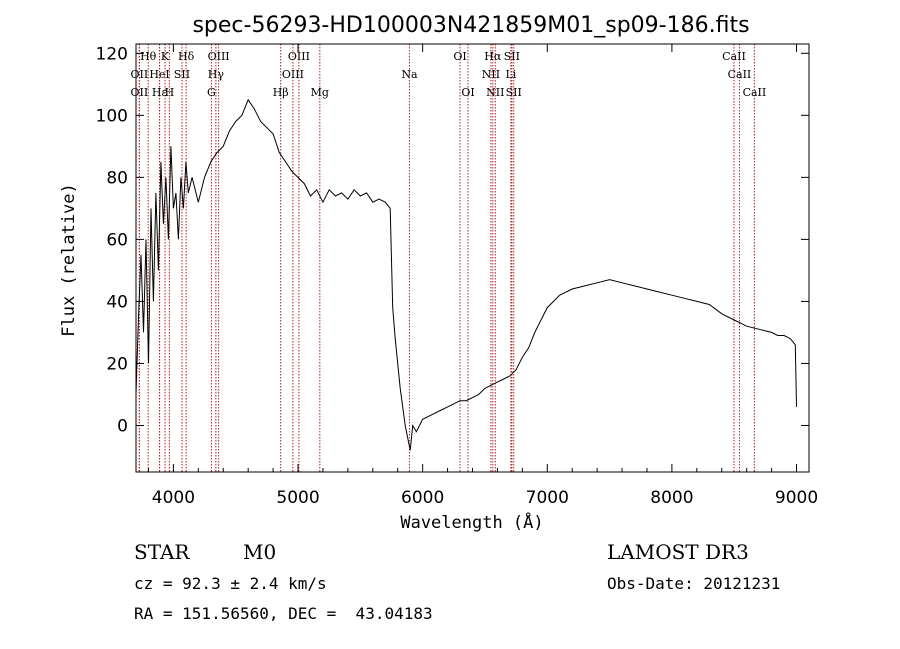 The width and height of the screenshot is (900, 649). What do you see at coordinates (122, 426) in the screenshot?
I see `y-tick-label-0: 0` at bounding box center [122, 426].